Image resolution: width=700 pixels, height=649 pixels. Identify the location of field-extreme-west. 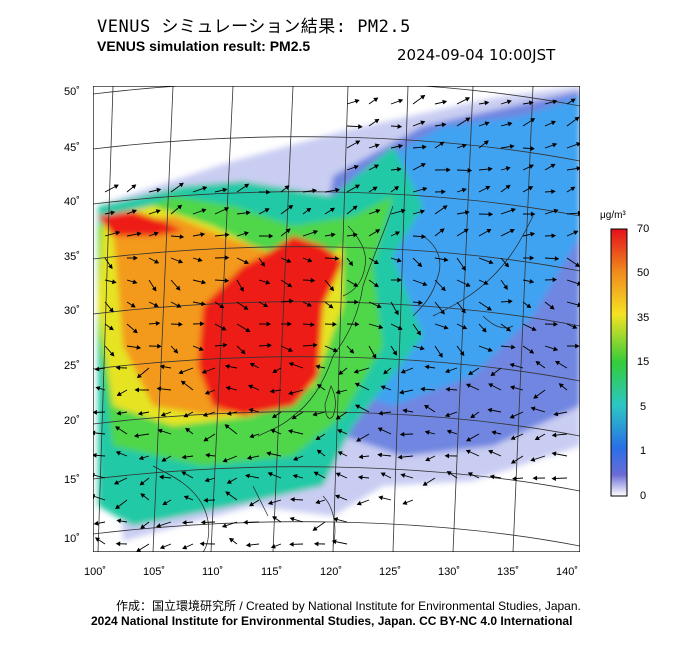
(140, 223).